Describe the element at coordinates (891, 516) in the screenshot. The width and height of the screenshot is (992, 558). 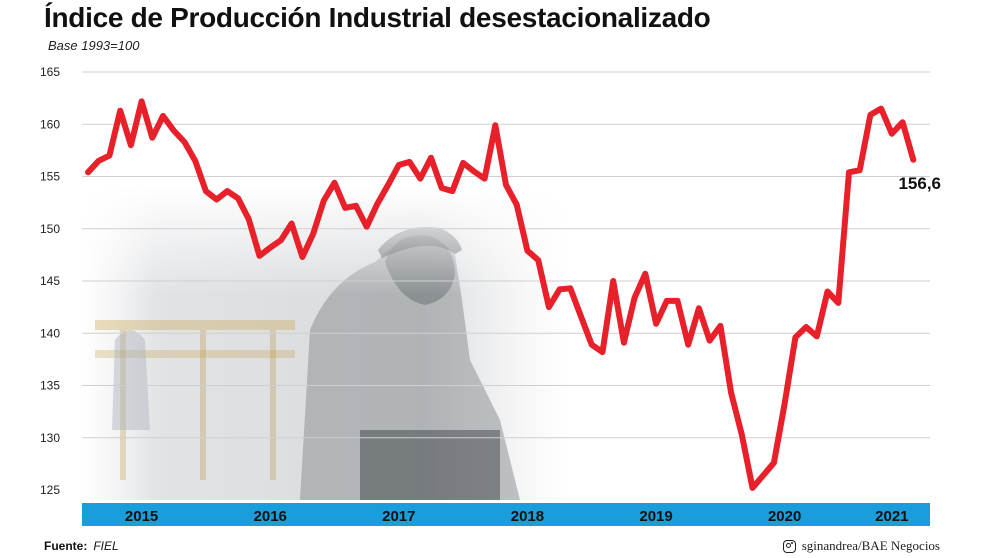
I see `x-tick-label: 2021` at that location.